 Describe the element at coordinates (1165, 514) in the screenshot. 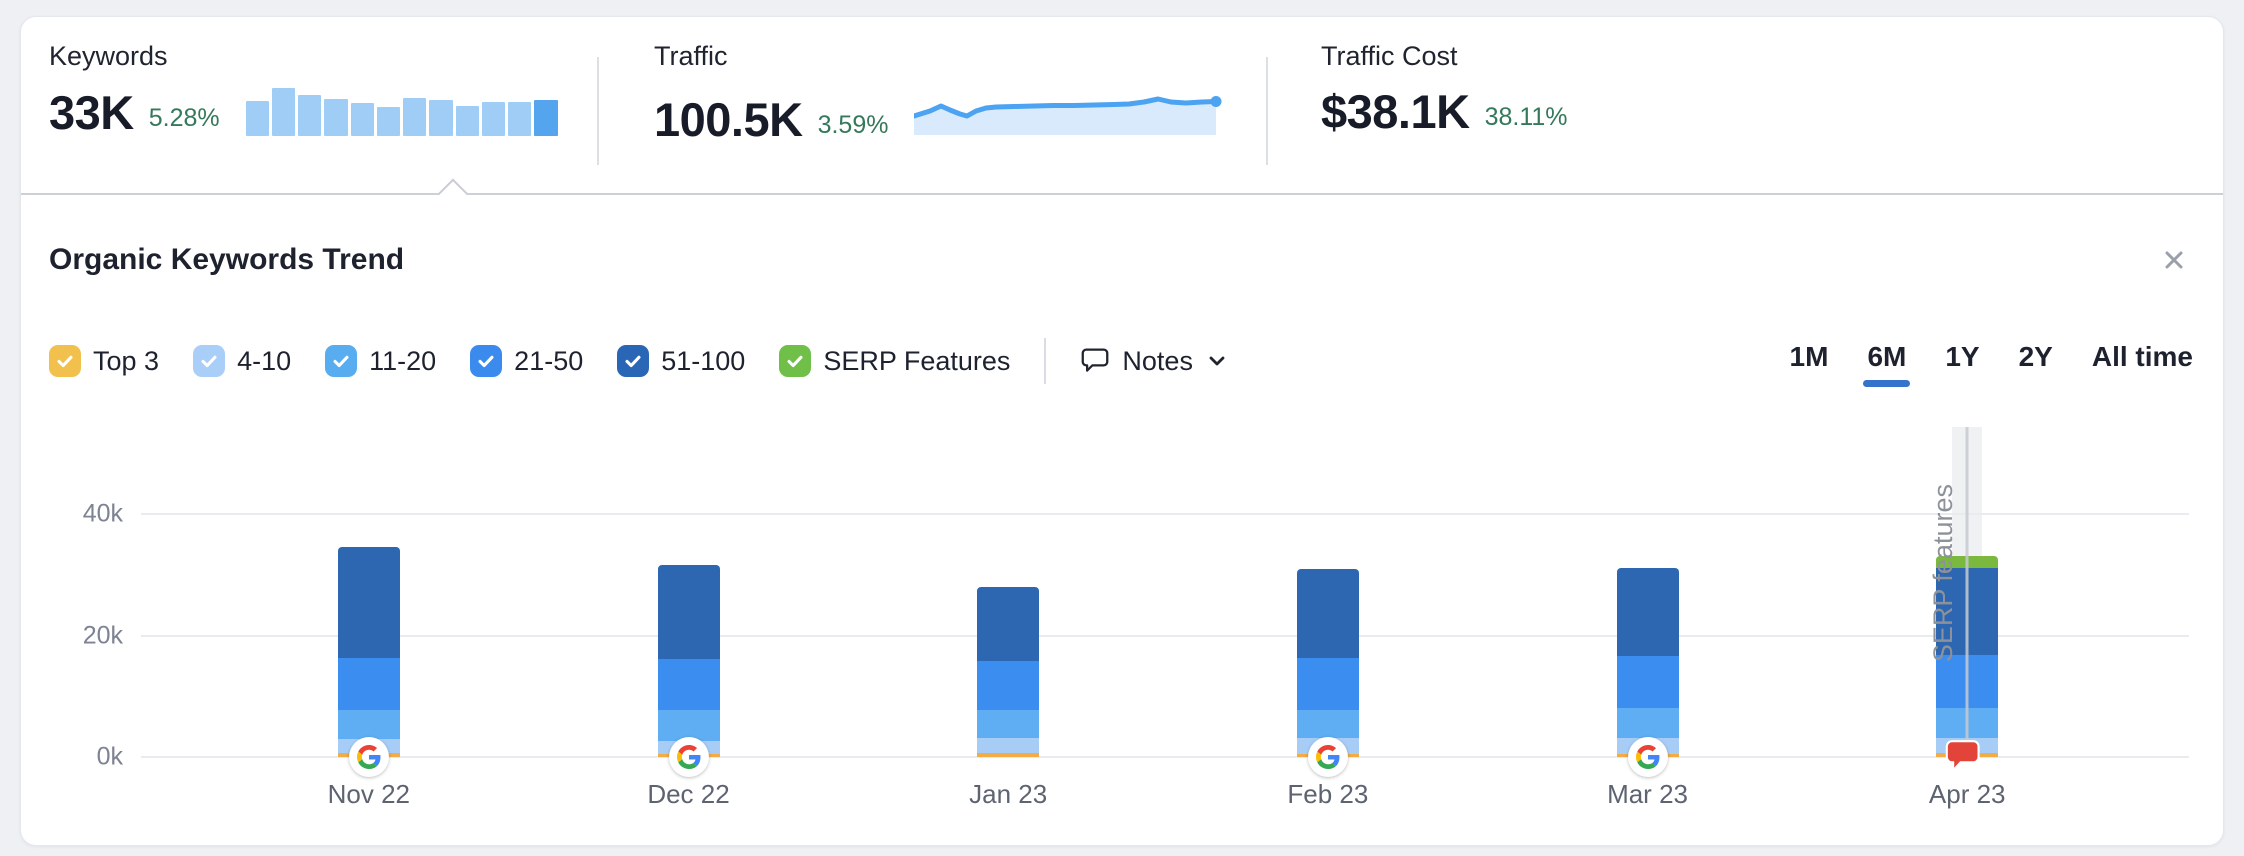

I see `gridline-40k` at that location.